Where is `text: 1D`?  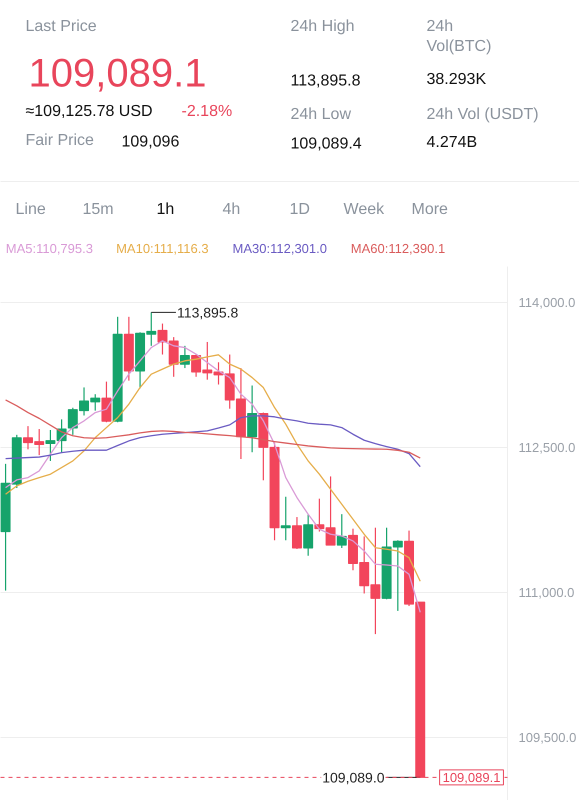 text: 1D is located at coordinates (300, 209).